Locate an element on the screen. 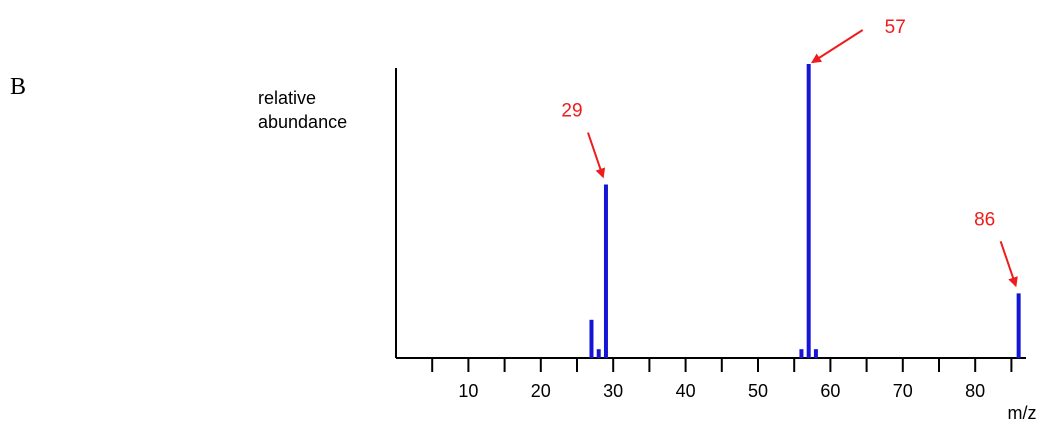 The image size is (1044, 424). callout-label: 86 is located at coordinates (984, 219).